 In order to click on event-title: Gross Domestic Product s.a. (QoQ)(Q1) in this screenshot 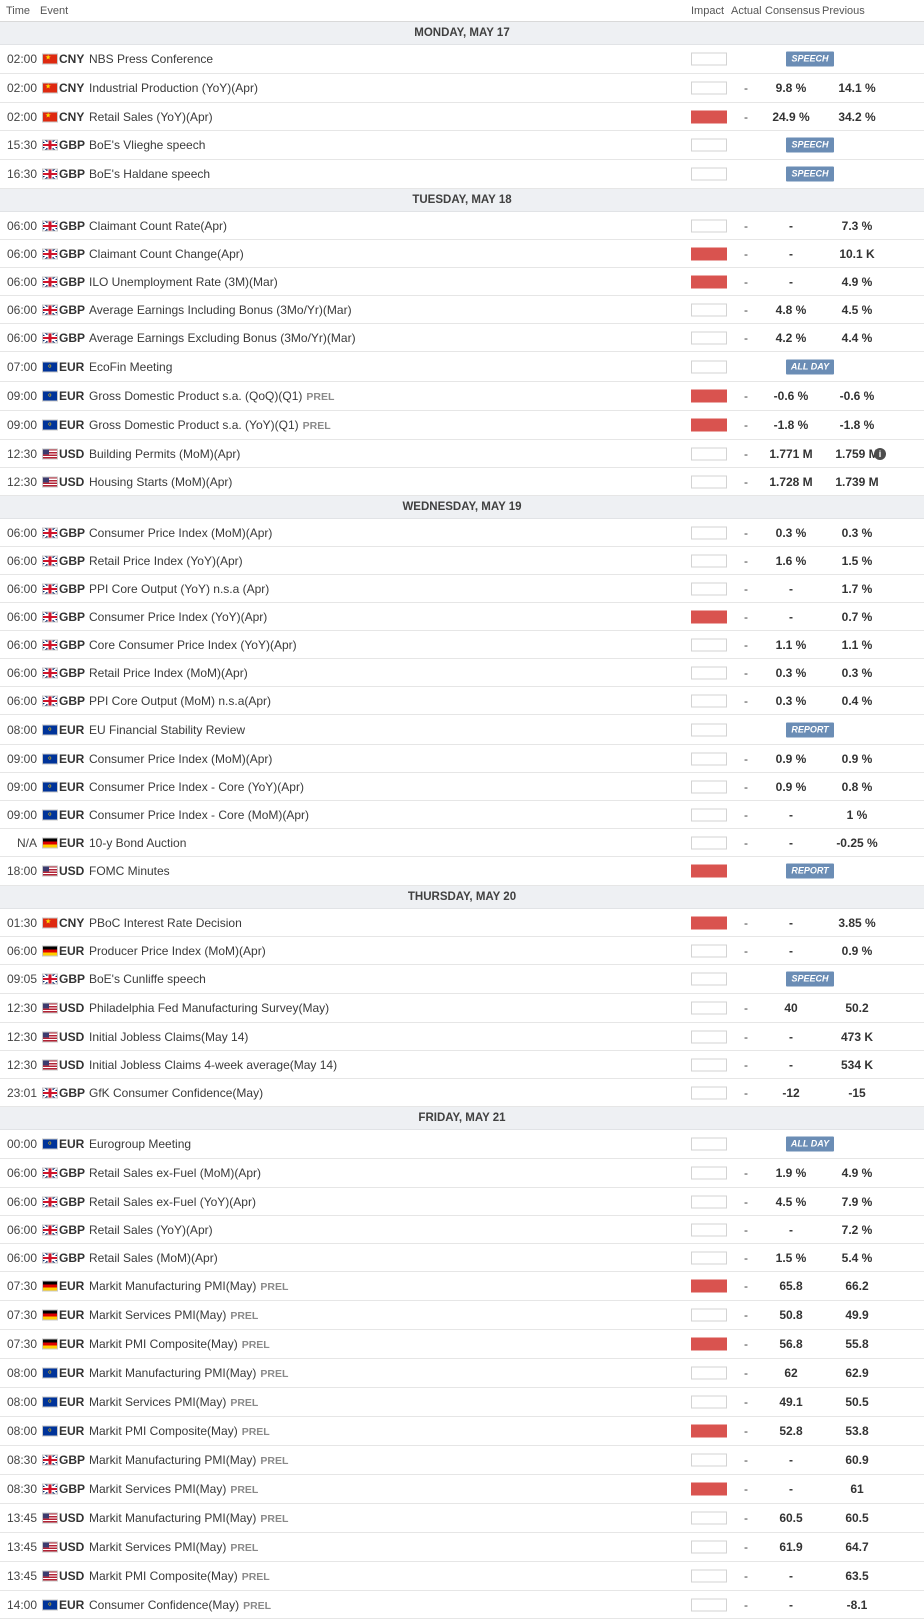, I will do `click(196, 396)`.